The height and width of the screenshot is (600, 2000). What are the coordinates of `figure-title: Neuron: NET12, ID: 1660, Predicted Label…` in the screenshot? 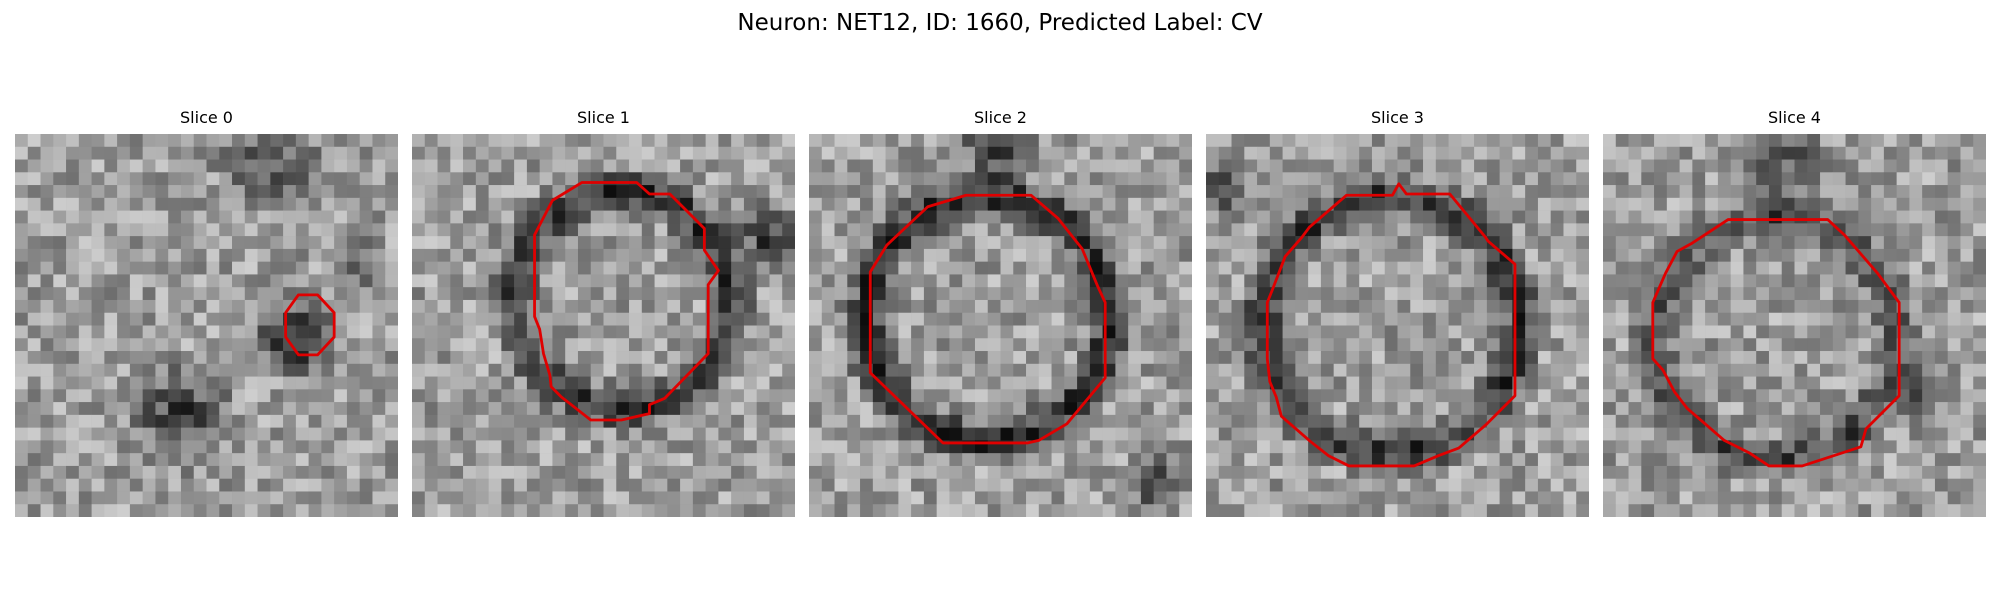 It's located at (1000, 23).